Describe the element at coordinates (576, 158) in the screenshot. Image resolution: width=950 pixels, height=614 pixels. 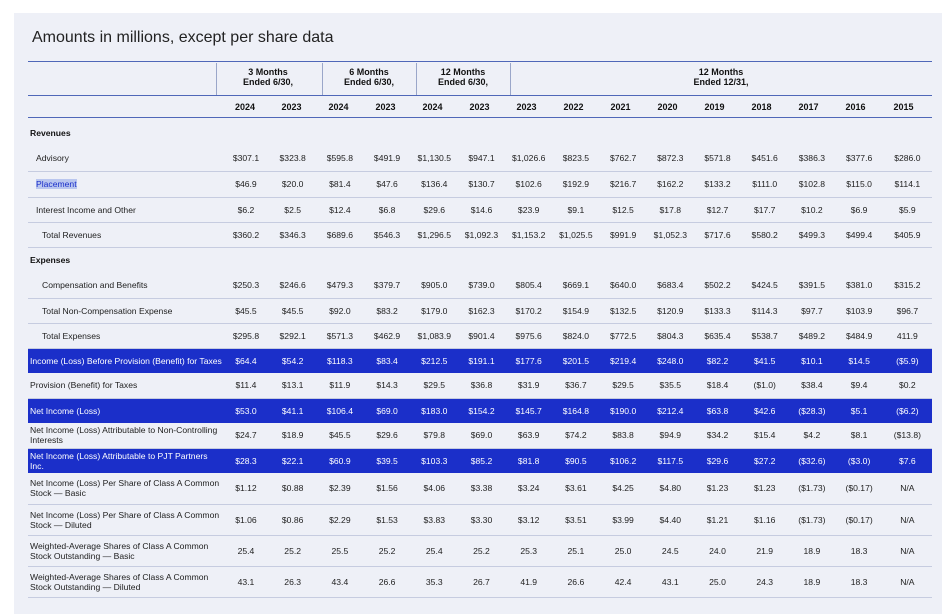
I see `value-cell: $823.5` at that location.